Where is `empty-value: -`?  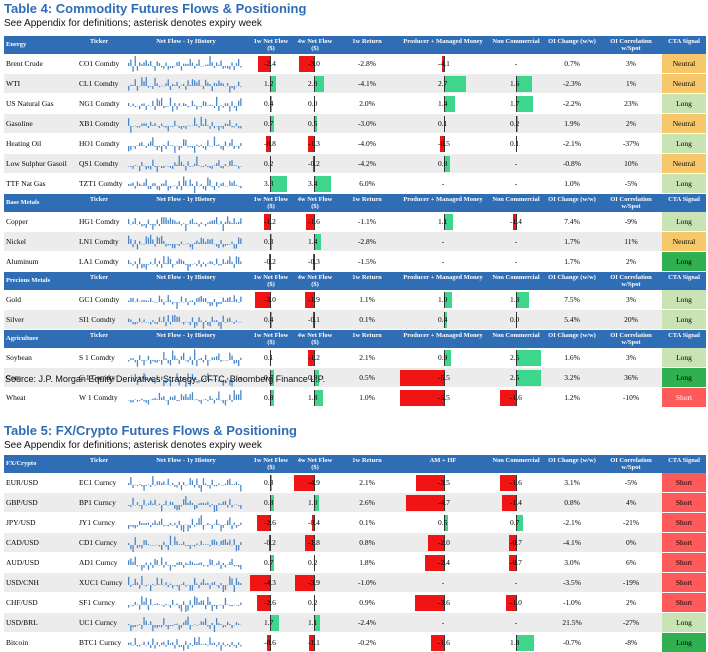 empty-value: - is located at coordinates (516, 582).